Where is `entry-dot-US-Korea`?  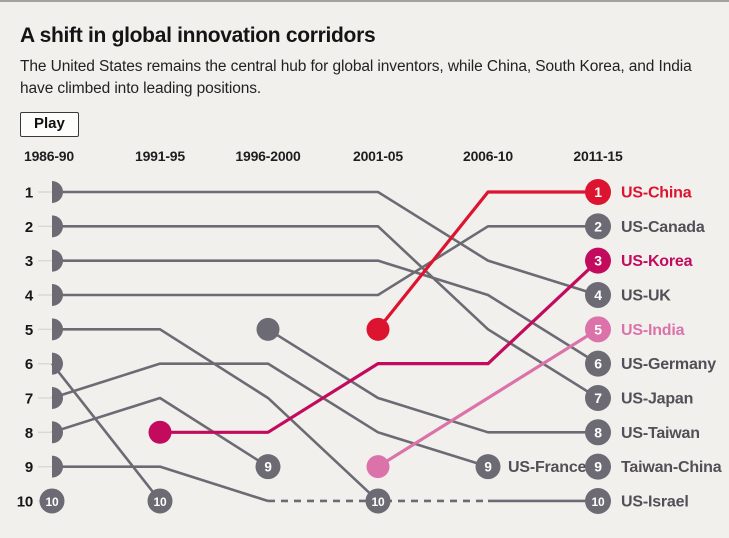
entry-dot-US-Korea is located at coordinates (160, 432).